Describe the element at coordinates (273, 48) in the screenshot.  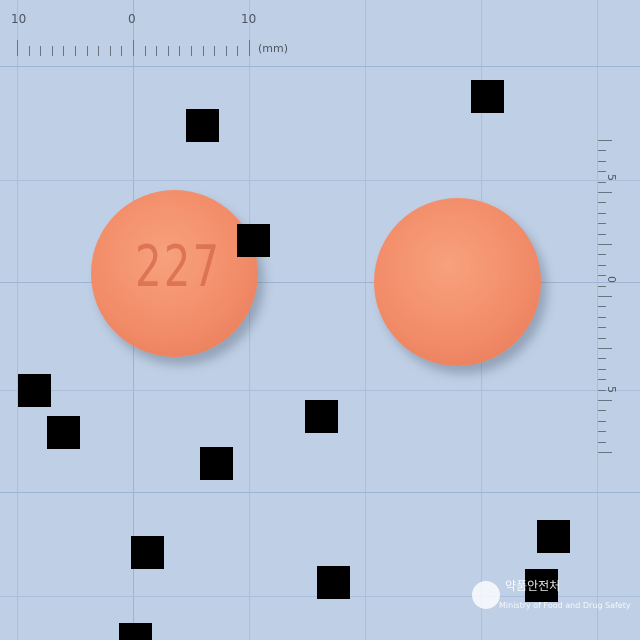
I see `ruler-unit-label: (mm)` at that location.